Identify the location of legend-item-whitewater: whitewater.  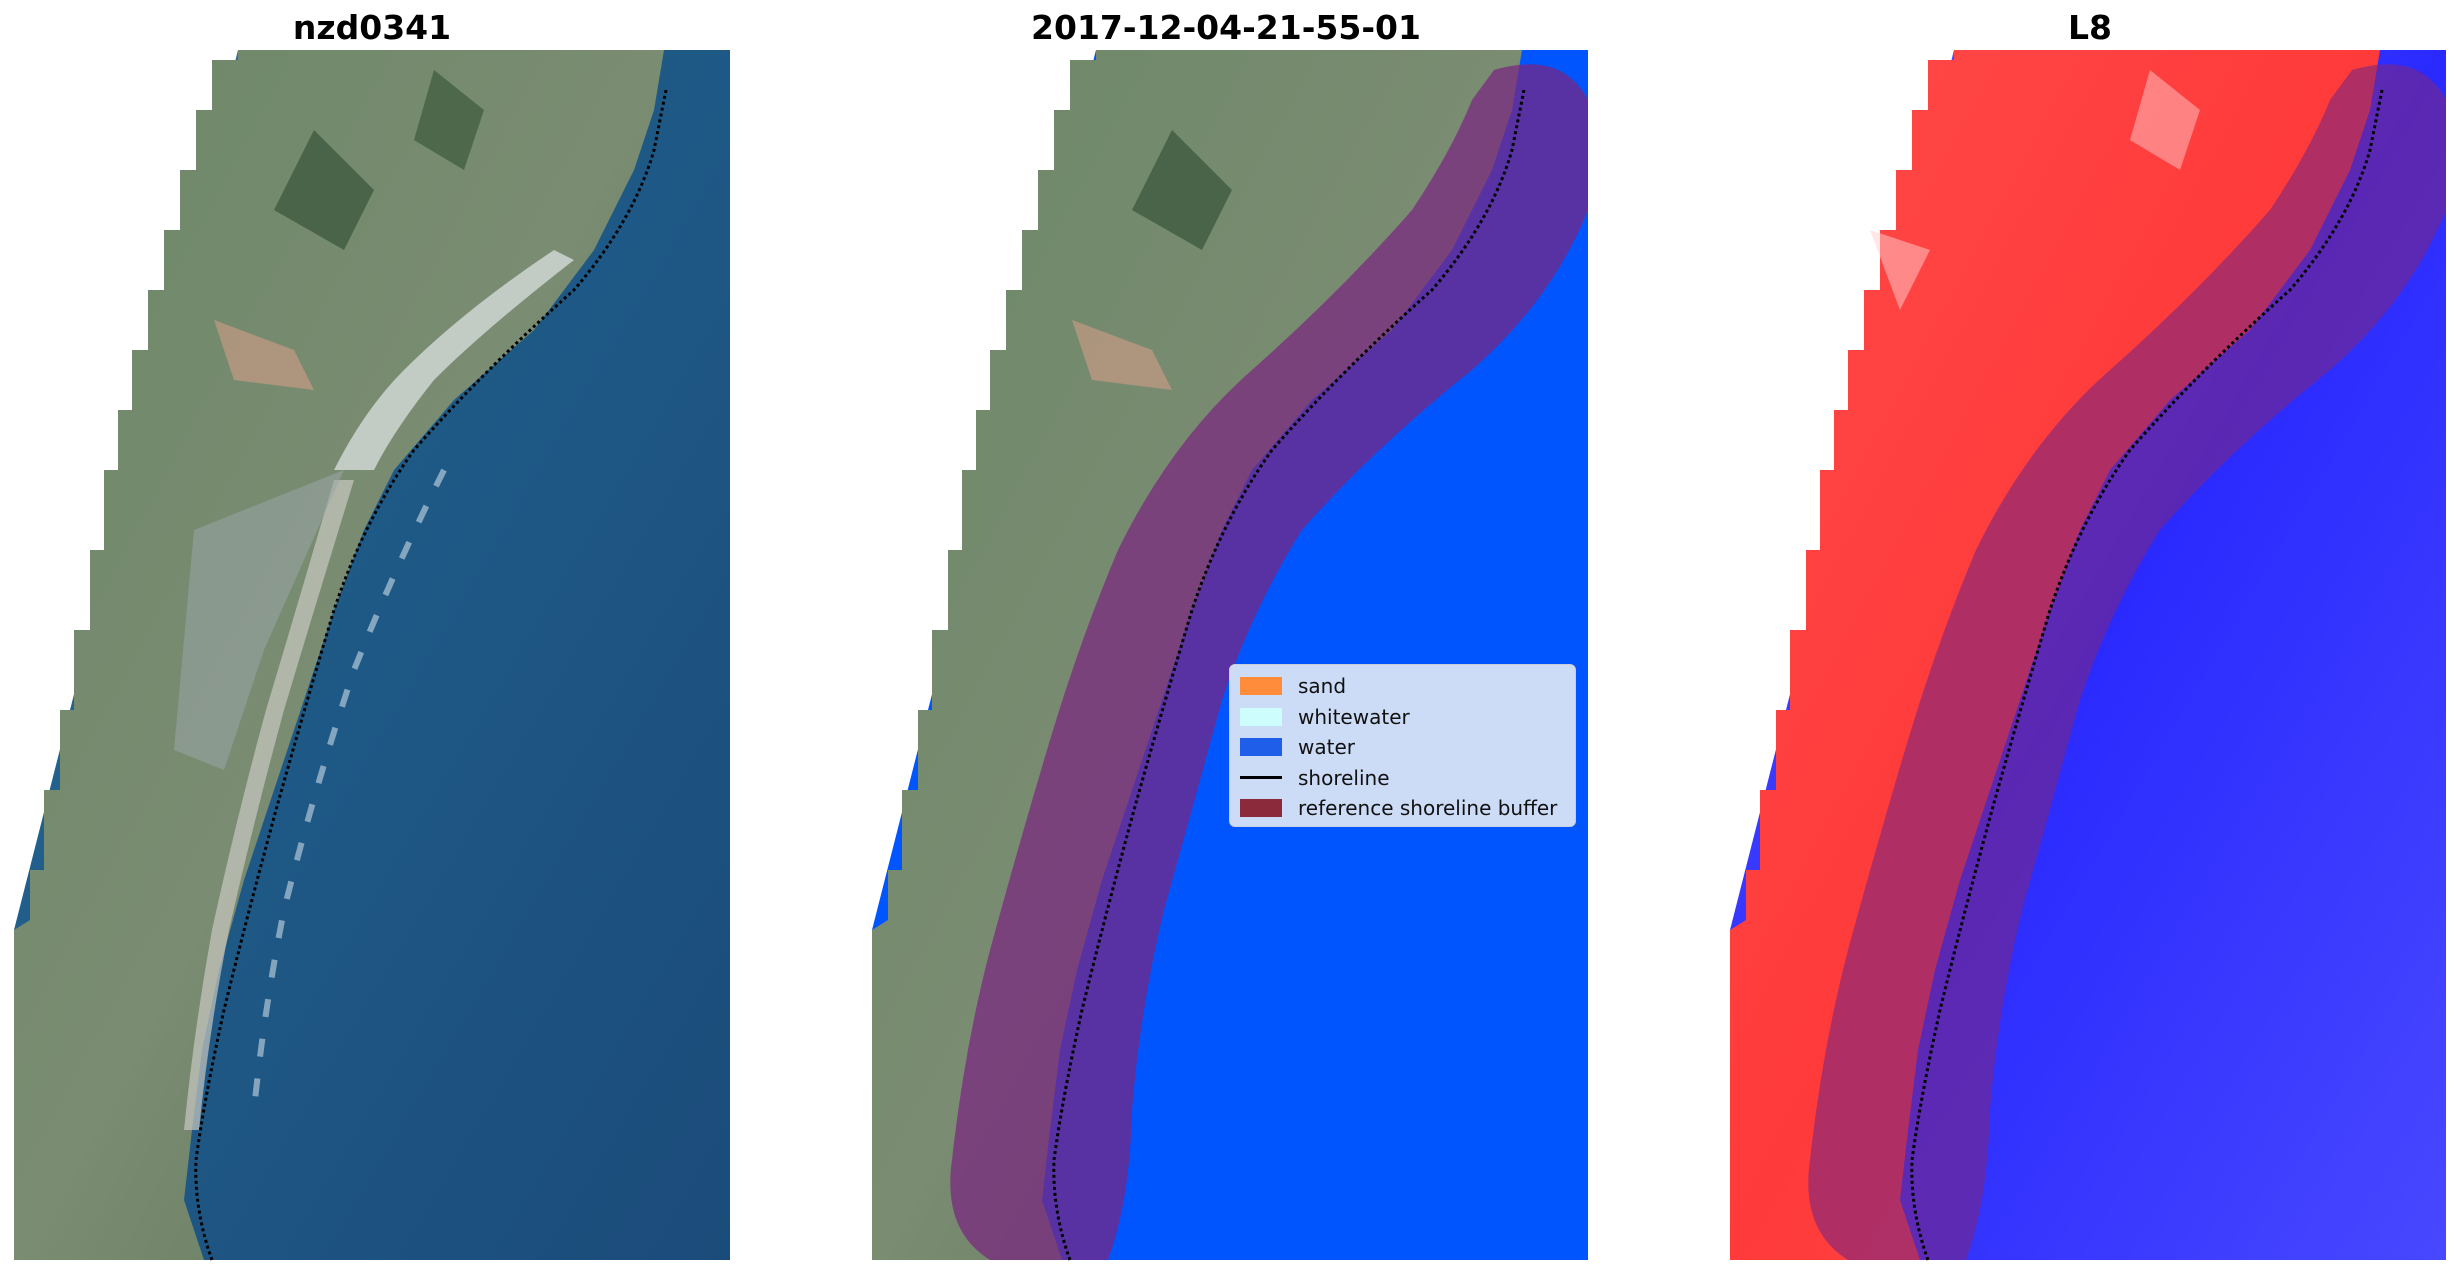
(1402, 717).